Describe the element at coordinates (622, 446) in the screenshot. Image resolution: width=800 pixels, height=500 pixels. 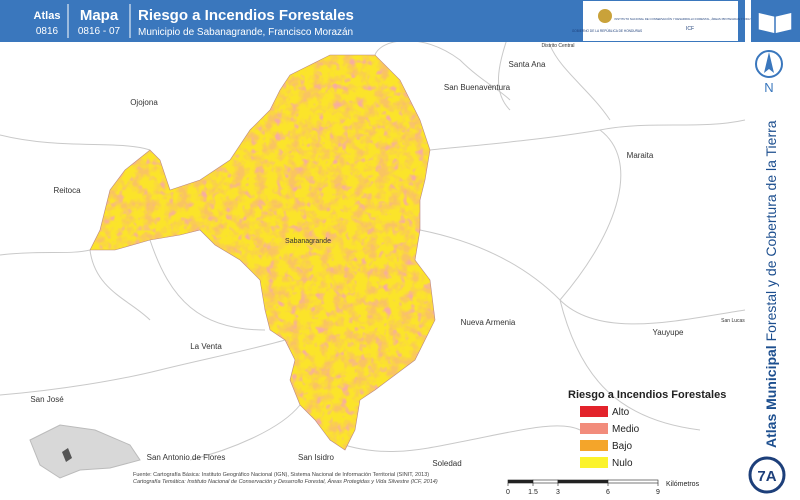
I see `legend-label: Bajo` at that location.